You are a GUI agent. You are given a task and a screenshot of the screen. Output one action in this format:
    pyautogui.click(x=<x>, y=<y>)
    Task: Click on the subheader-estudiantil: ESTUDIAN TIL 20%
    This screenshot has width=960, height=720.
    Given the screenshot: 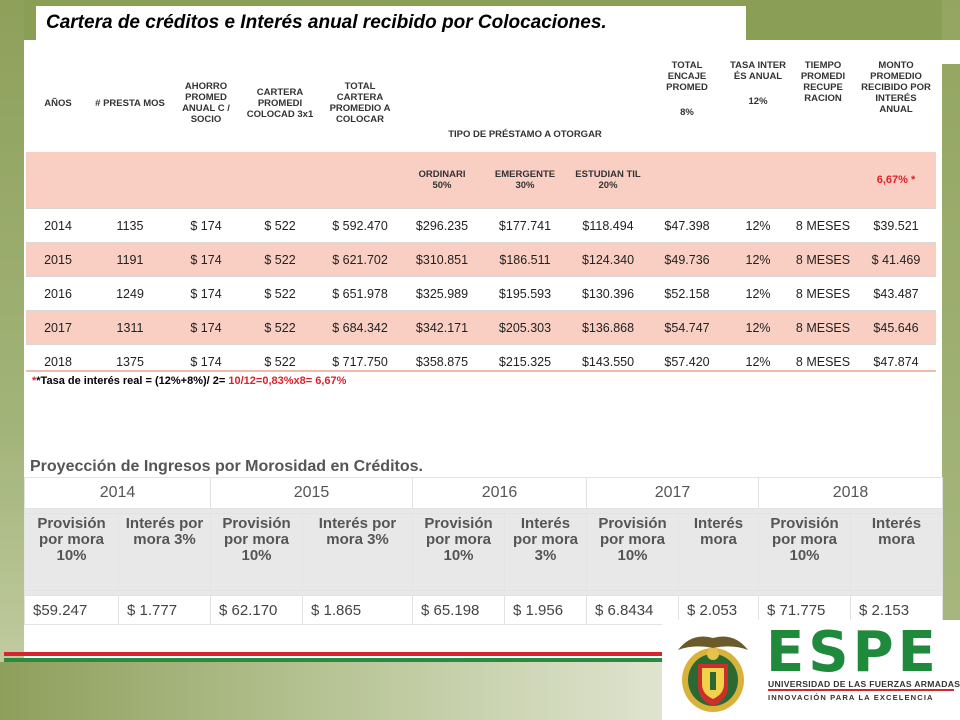 What is the action you would take?
    pyautogui.click(x=608, y=180)
    